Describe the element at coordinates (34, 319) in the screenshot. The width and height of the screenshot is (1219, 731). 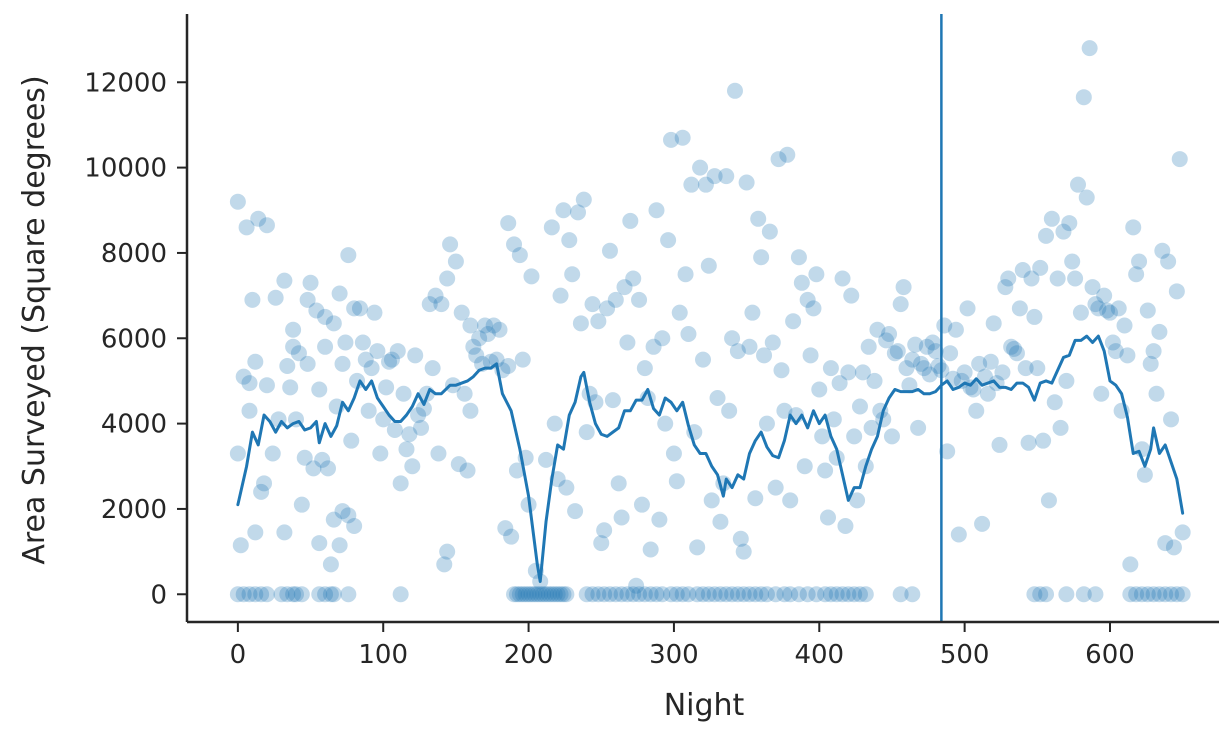
I see `y-axis-label: Area Surveyed (Square degrees)` at that location.